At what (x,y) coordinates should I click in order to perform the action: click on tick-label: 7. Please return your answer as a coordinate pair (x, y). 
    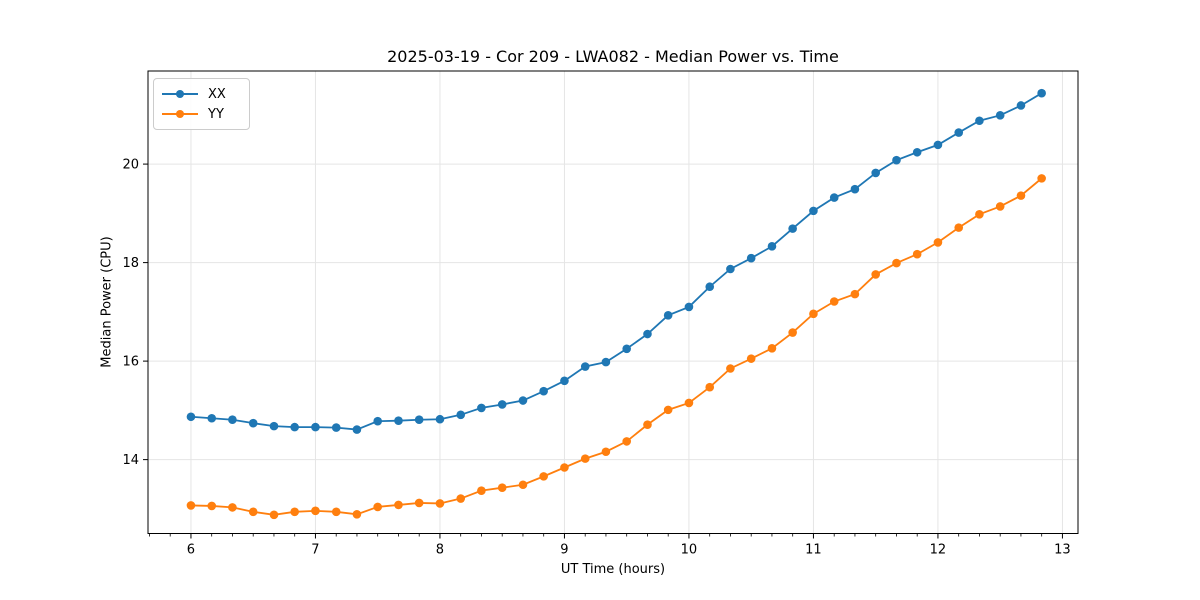
    Looking at the image, I should click on (315, 550).